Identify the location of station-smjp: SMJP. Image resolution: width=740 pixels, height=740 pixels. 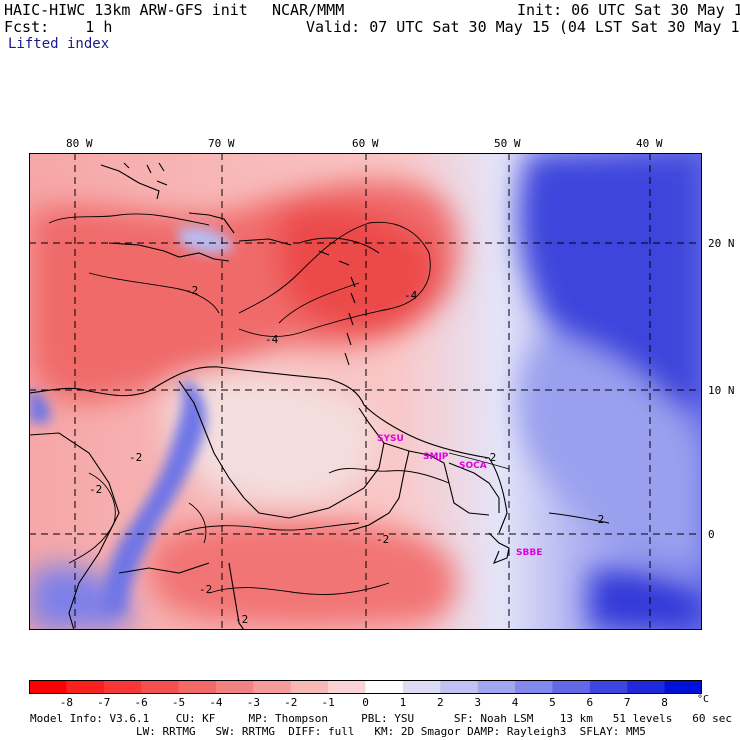
(436, 457).